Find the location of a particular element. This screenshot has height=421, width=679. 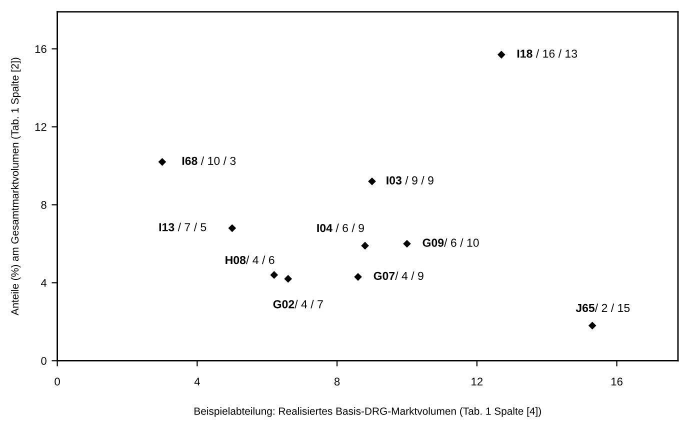

x-tick-label: 0 is located at coordinates (57, 382).